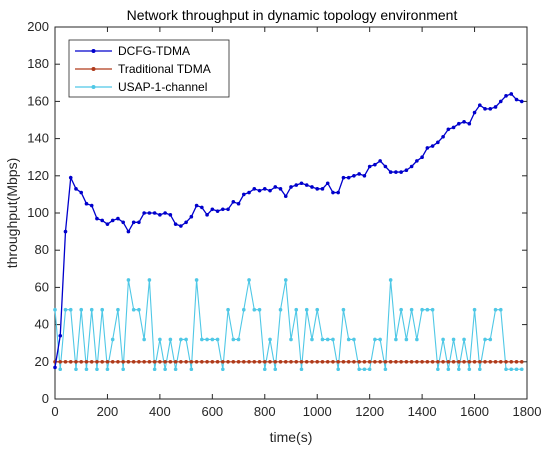 This screenshot has height=453, width=550. What do you see at coordinates (108, 411) in the screenshot?
I see `x-tick-label: 200` at bounding box center [108, 411].